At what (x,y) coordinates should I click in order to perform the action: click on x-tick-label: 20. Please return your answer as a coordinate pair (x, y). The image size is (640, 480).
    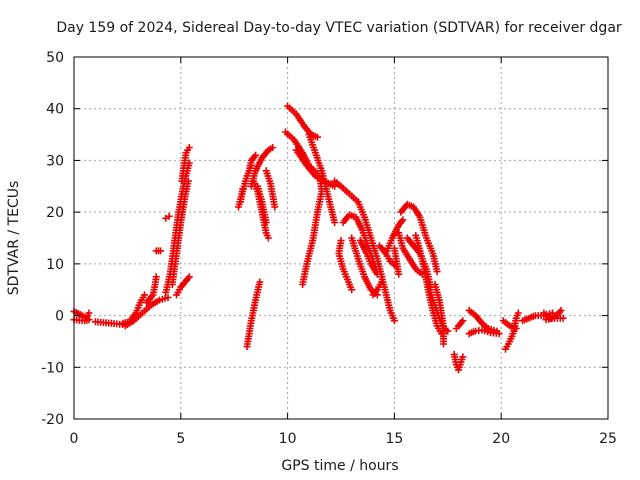
    Looking at the image, I should click on (501, 439).